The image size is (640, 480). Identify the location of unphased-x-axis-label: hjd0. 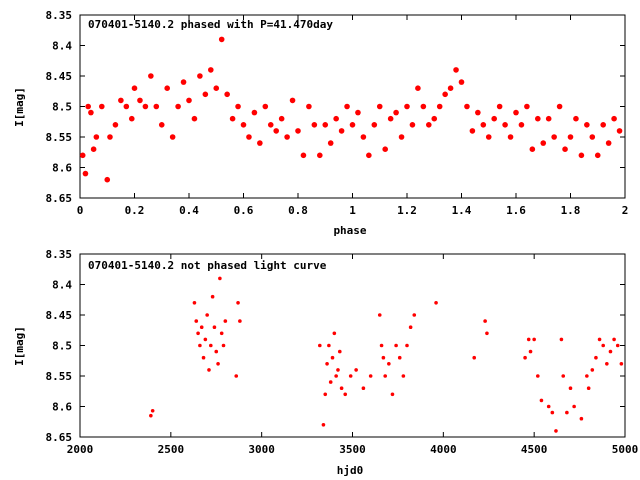
(350, 470).